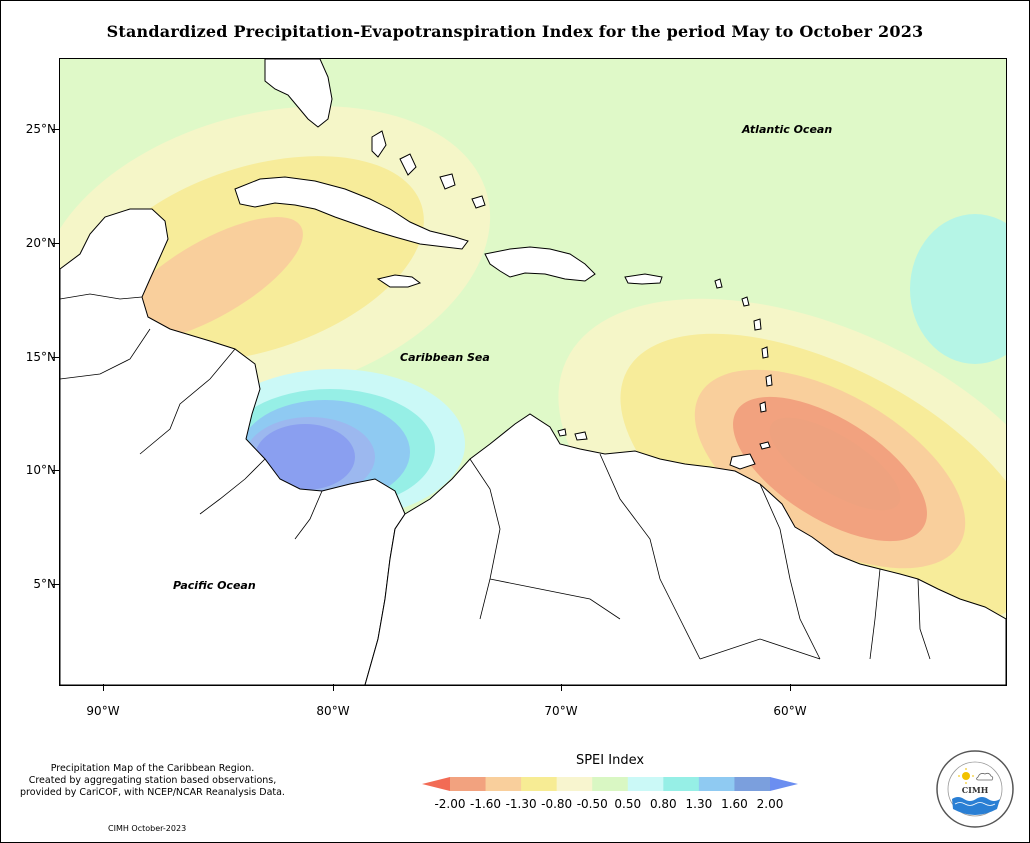  Describe the element at coordinates (770, 804) in the screenshot. I see `colorbar-tick-label: 2.00` at that location.